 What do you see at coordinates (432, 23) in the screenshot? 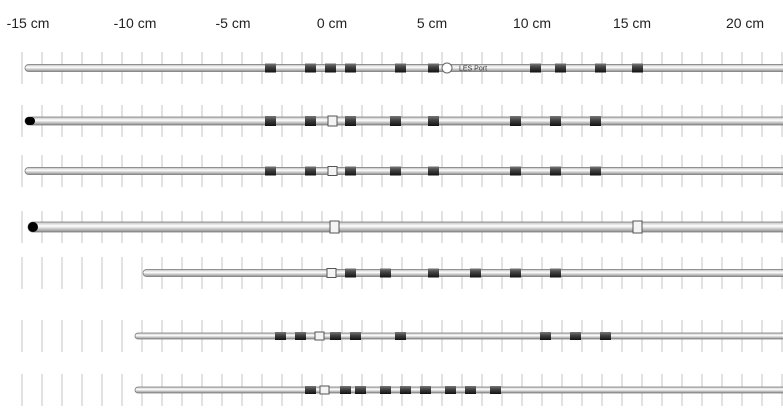
I see `scale-label: 5 cm` at bounding box center [432, 23].